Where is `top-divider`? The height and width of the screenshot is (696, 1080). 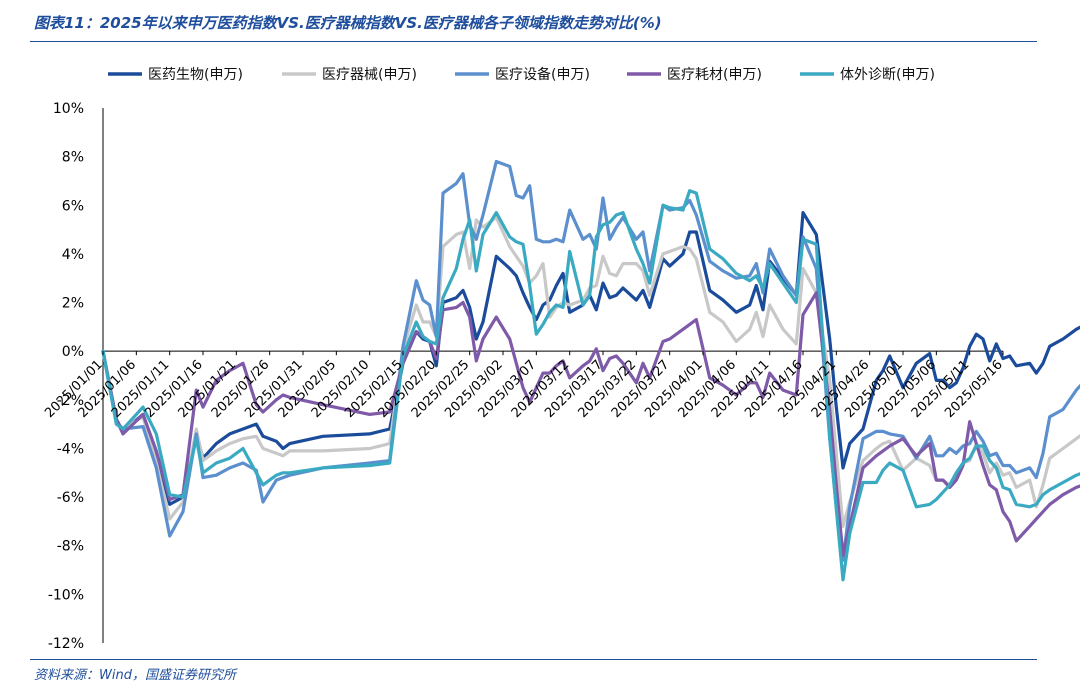
top-divider is located at coordinates (533, 41).